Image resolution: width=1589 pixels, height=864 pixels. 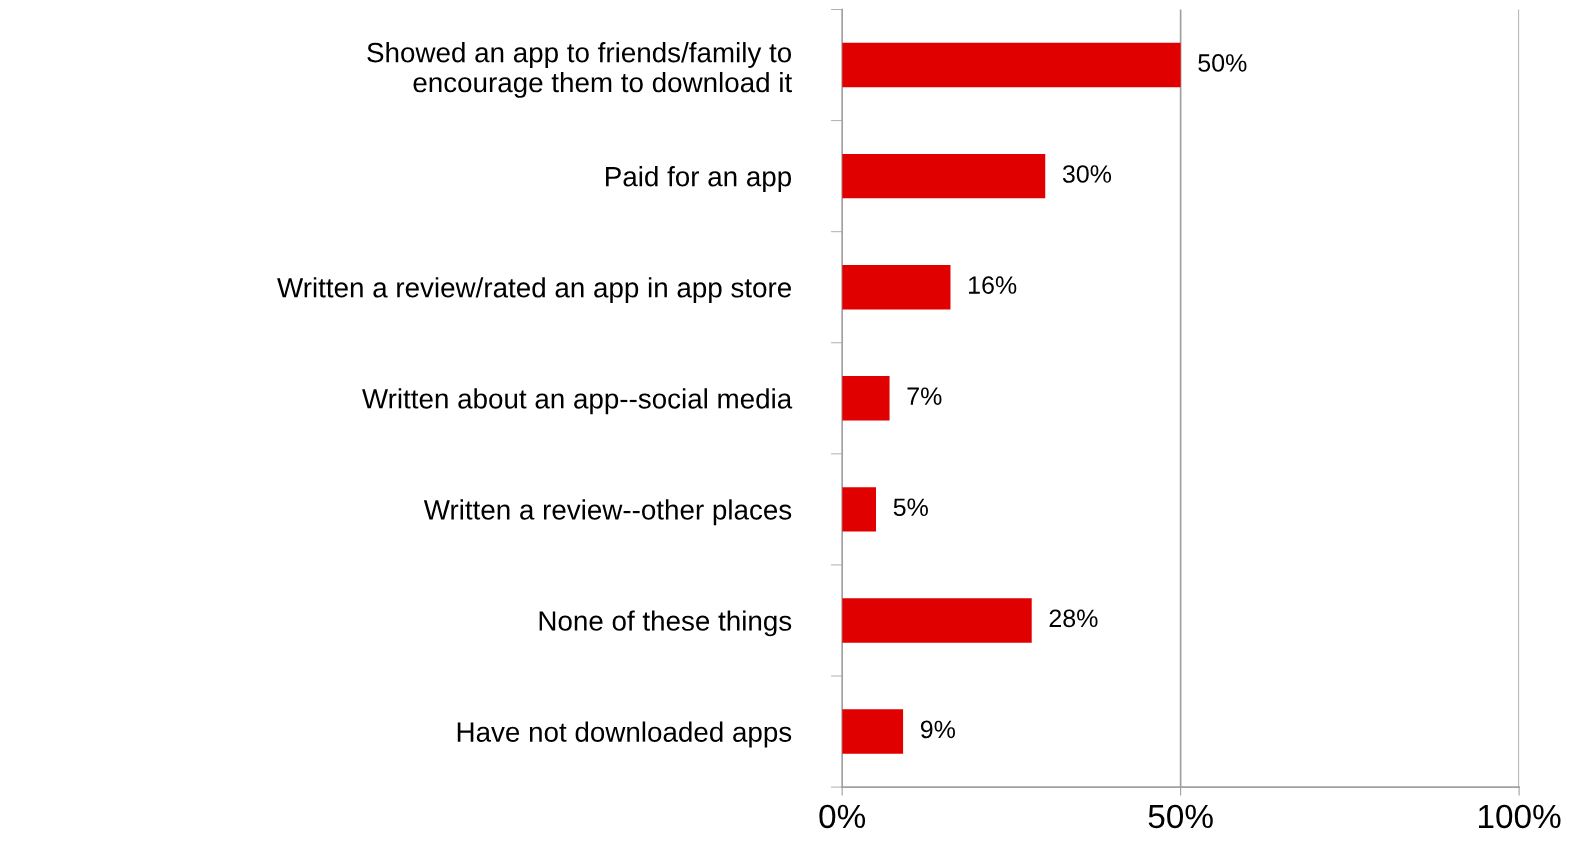 What do you see at coordinates (607, 512) in the screenshot?
I see `y-tick-label: Written a review--other places` at bounding box center [607, 512].